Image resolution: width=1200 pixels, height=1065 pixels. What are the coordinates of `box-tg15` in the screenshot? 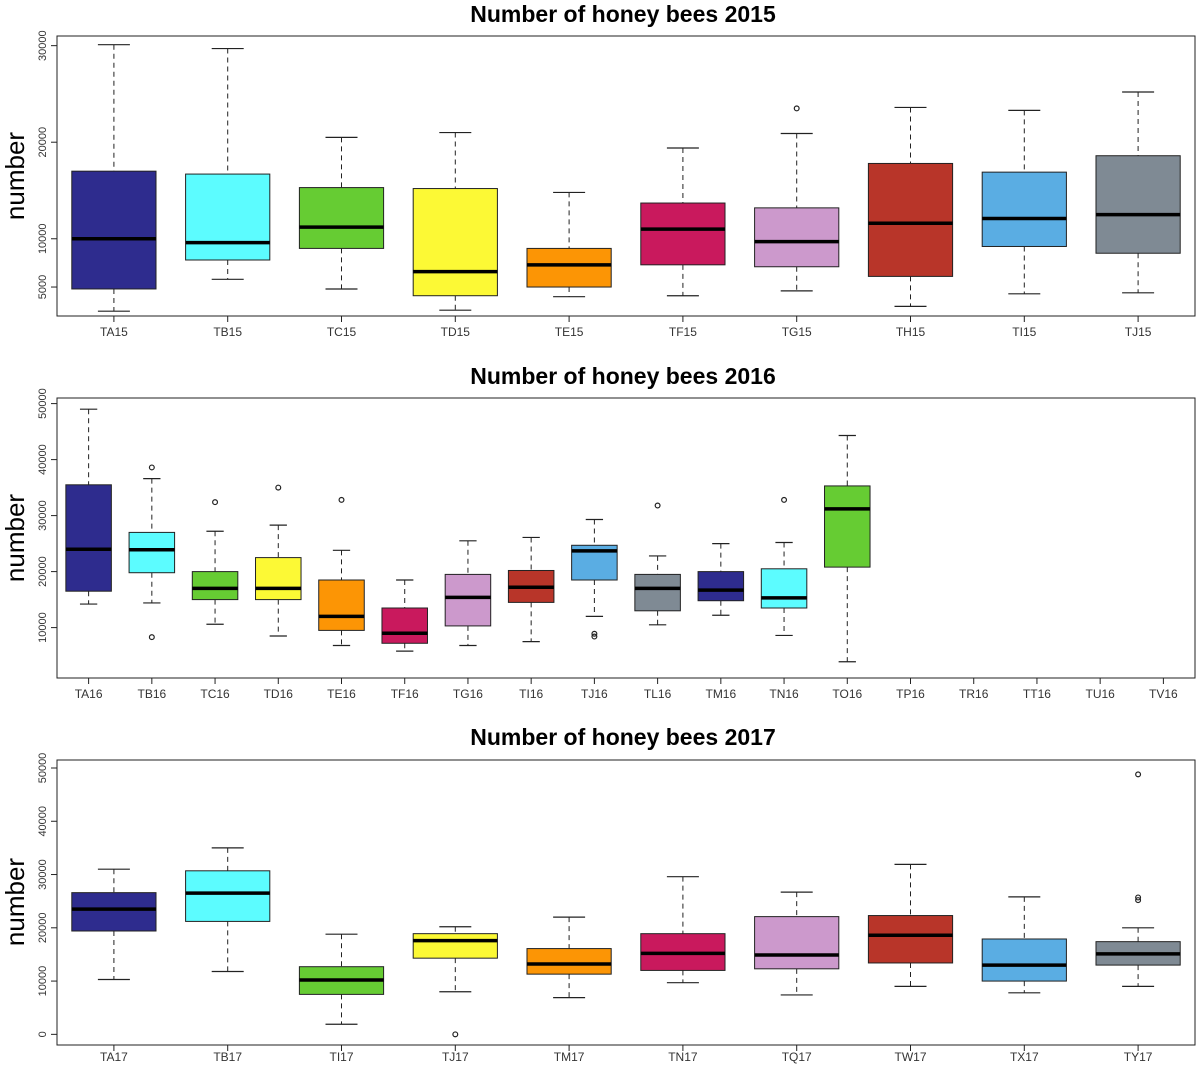 It's located at (797, 198).